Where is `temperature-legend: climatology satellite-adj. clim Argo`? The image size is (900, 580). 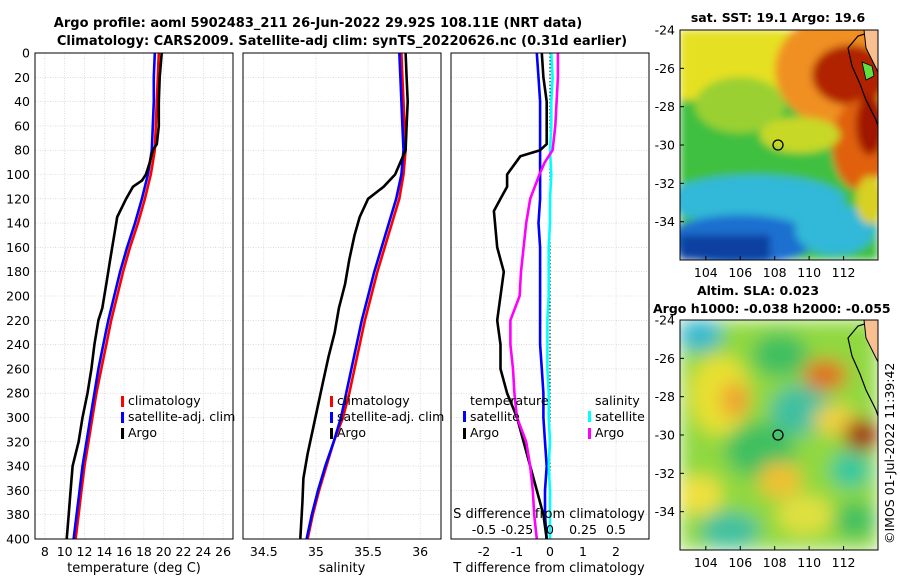 temperature-legend: climatology satellite-adj. clim Argo is located at coordinates (178, 416).